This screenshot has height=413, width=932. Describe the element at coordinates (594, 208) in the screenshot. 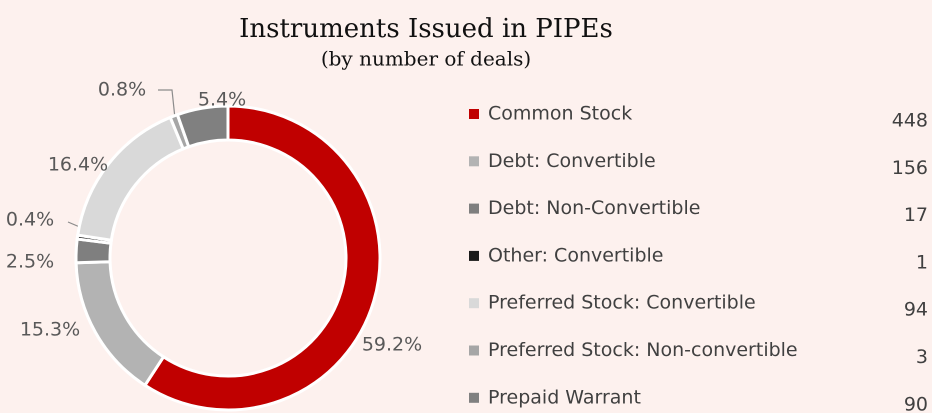

I see `legend-label: Debt: Non-Convertible` at that location.